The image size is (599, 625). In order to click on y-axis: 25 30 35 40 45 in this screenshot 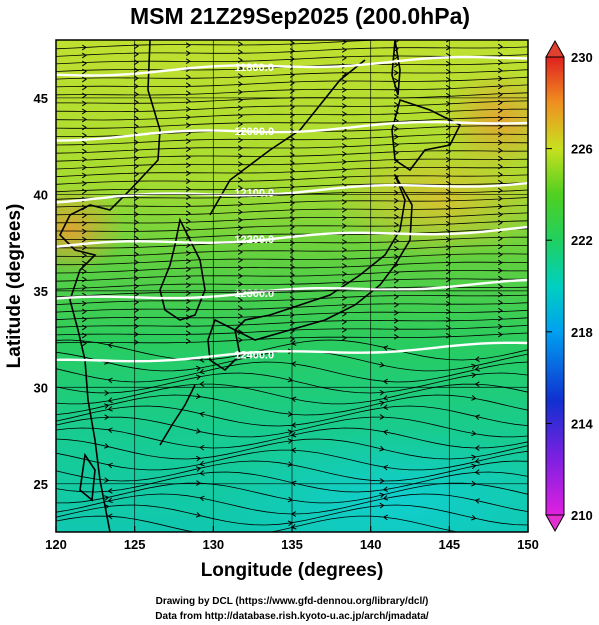, I will do `click(41, 291)`.